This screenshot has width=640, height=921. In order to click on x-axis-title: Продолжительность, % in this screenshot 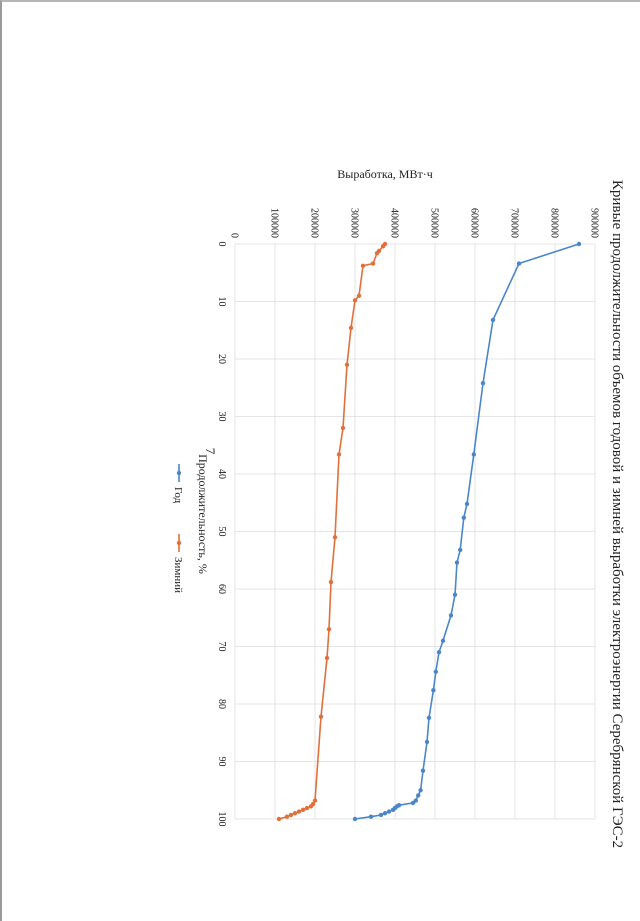, I will do `click(203, 514)`.